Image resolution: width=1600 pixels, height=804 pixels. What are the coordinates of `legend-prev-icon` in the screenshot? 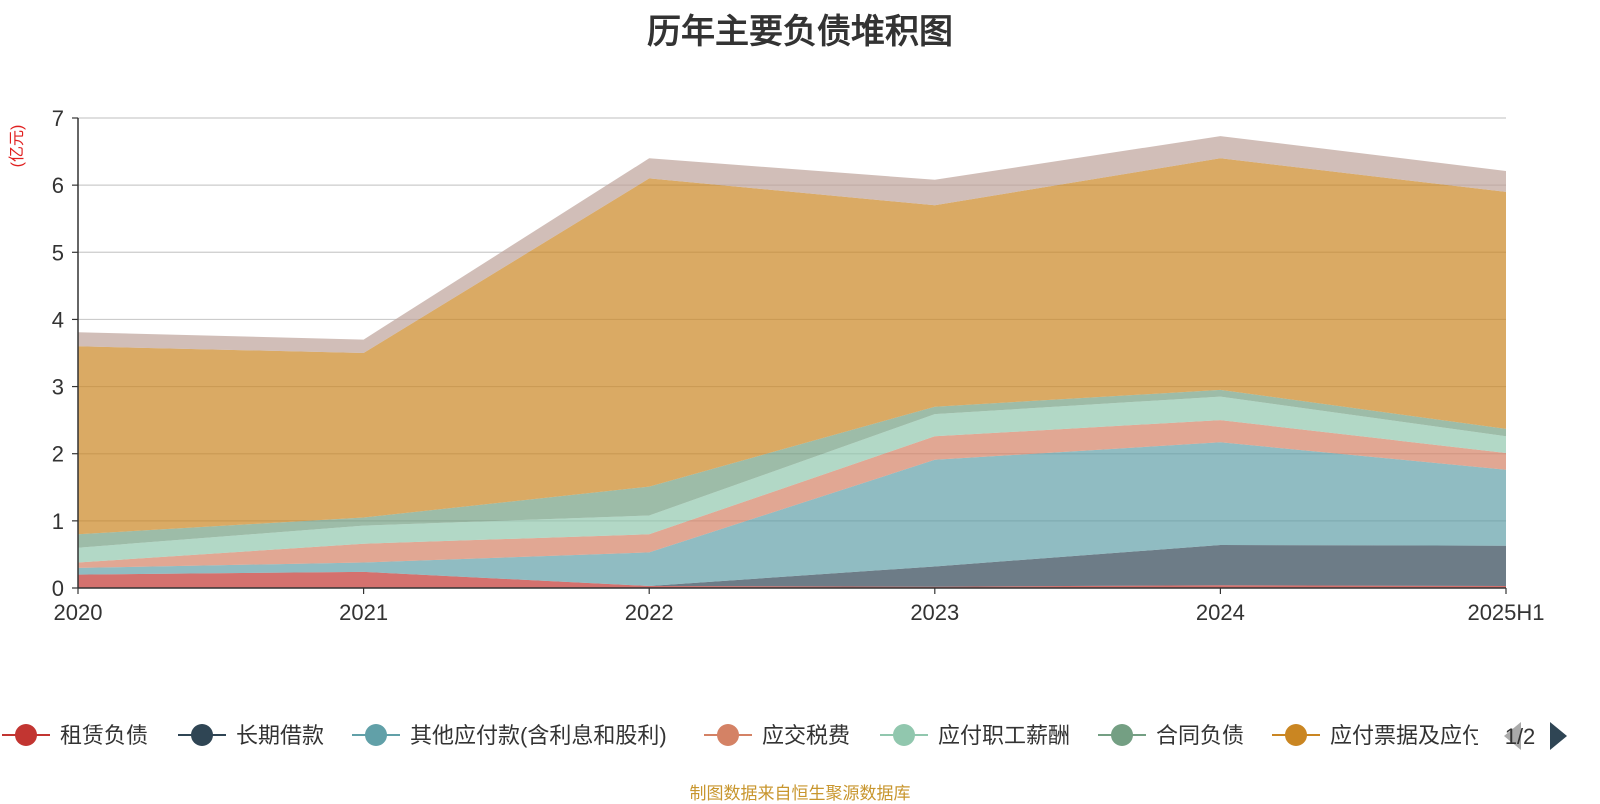 It's located at (1512, 736).